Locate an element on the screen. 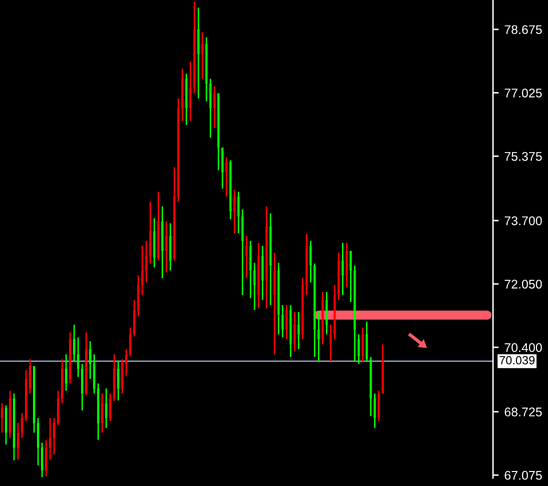 The height and width of the screenshot is (486, 548). ref-line-label: 70.039 is located at coordinates (517, 360).